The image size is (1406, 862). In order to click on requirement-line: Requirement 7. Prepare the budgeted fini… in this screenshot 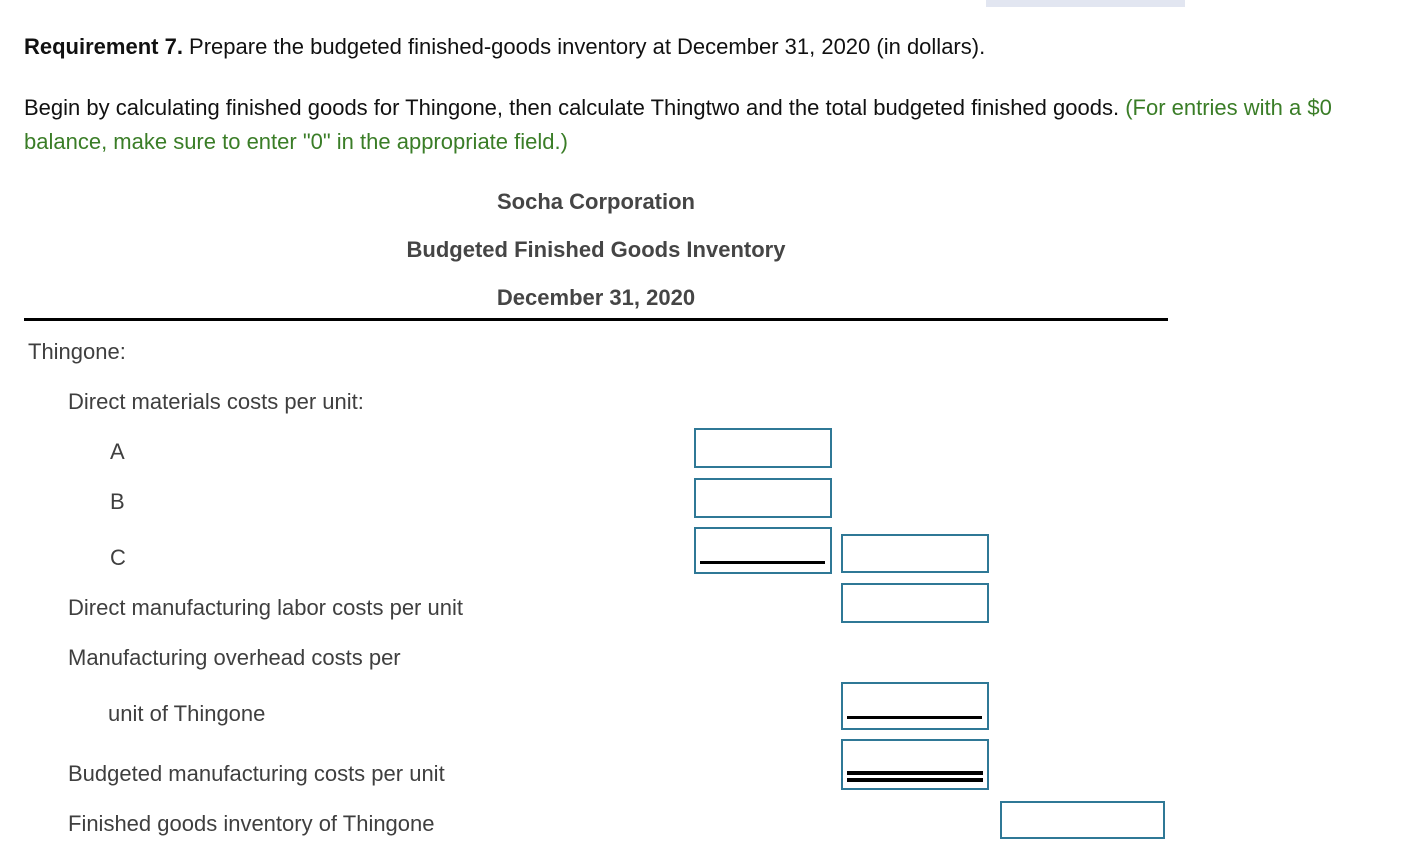, I will do `click(504, 47)`.